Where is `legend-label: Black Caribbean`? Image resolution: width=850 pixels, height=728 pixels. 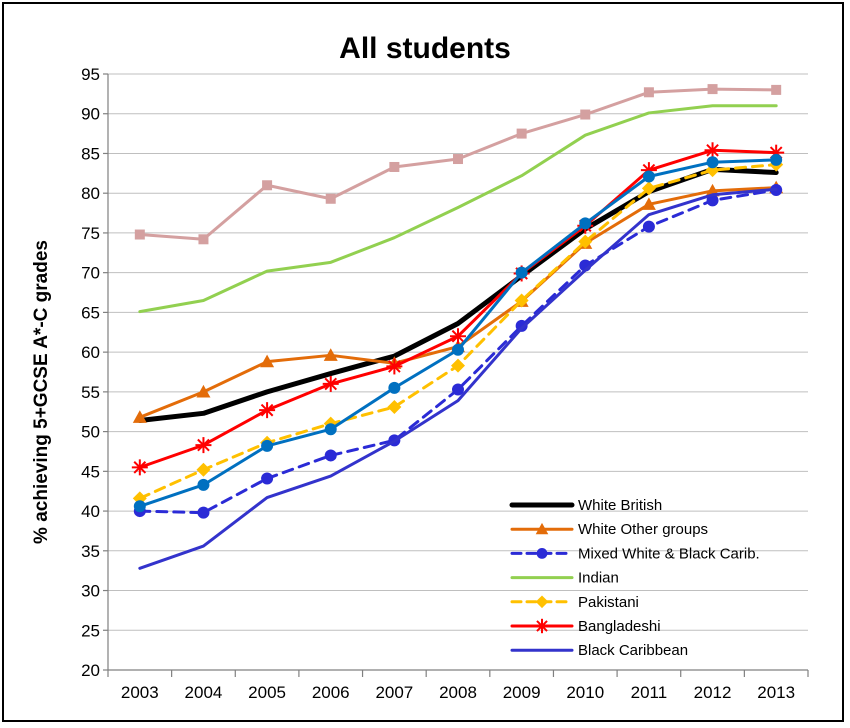 legend-label: Black Caribbean is located at coordinates (633, 650).